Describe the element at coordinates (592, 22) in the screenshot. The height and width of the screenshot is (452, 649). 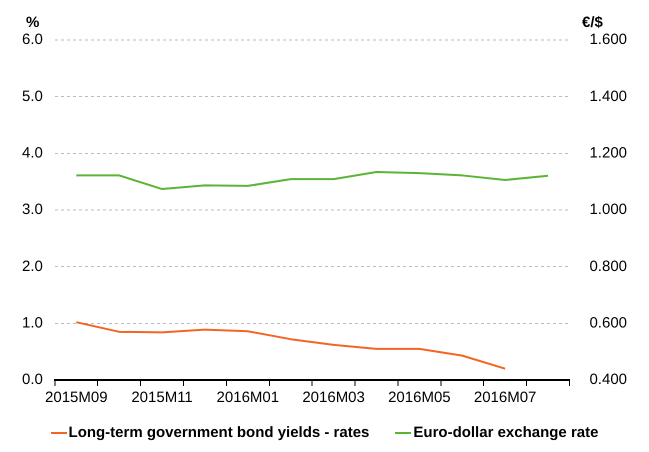
I see `y2-axis-title: €/$` at that location.